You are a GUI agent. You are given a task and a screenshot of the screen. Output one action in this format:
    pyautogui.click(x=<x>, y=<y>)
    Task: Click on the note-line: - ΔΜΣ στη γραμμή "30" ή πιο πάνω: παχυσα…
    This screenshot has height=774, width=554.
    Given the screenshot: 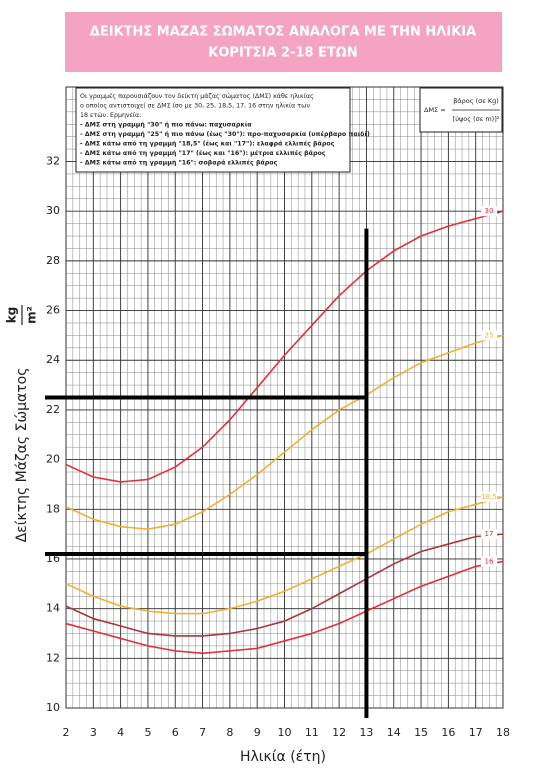 What is the action you would take?
    pyautogui.click(x=166, y=125)
    